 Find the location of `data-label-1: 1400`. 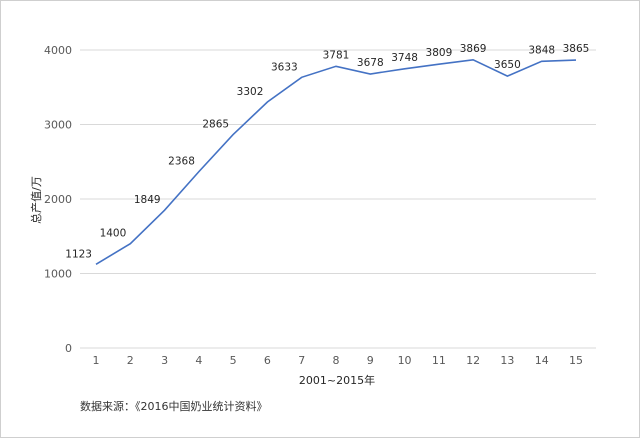

data-label-1: 1400 is located at coordinates (113, 234).